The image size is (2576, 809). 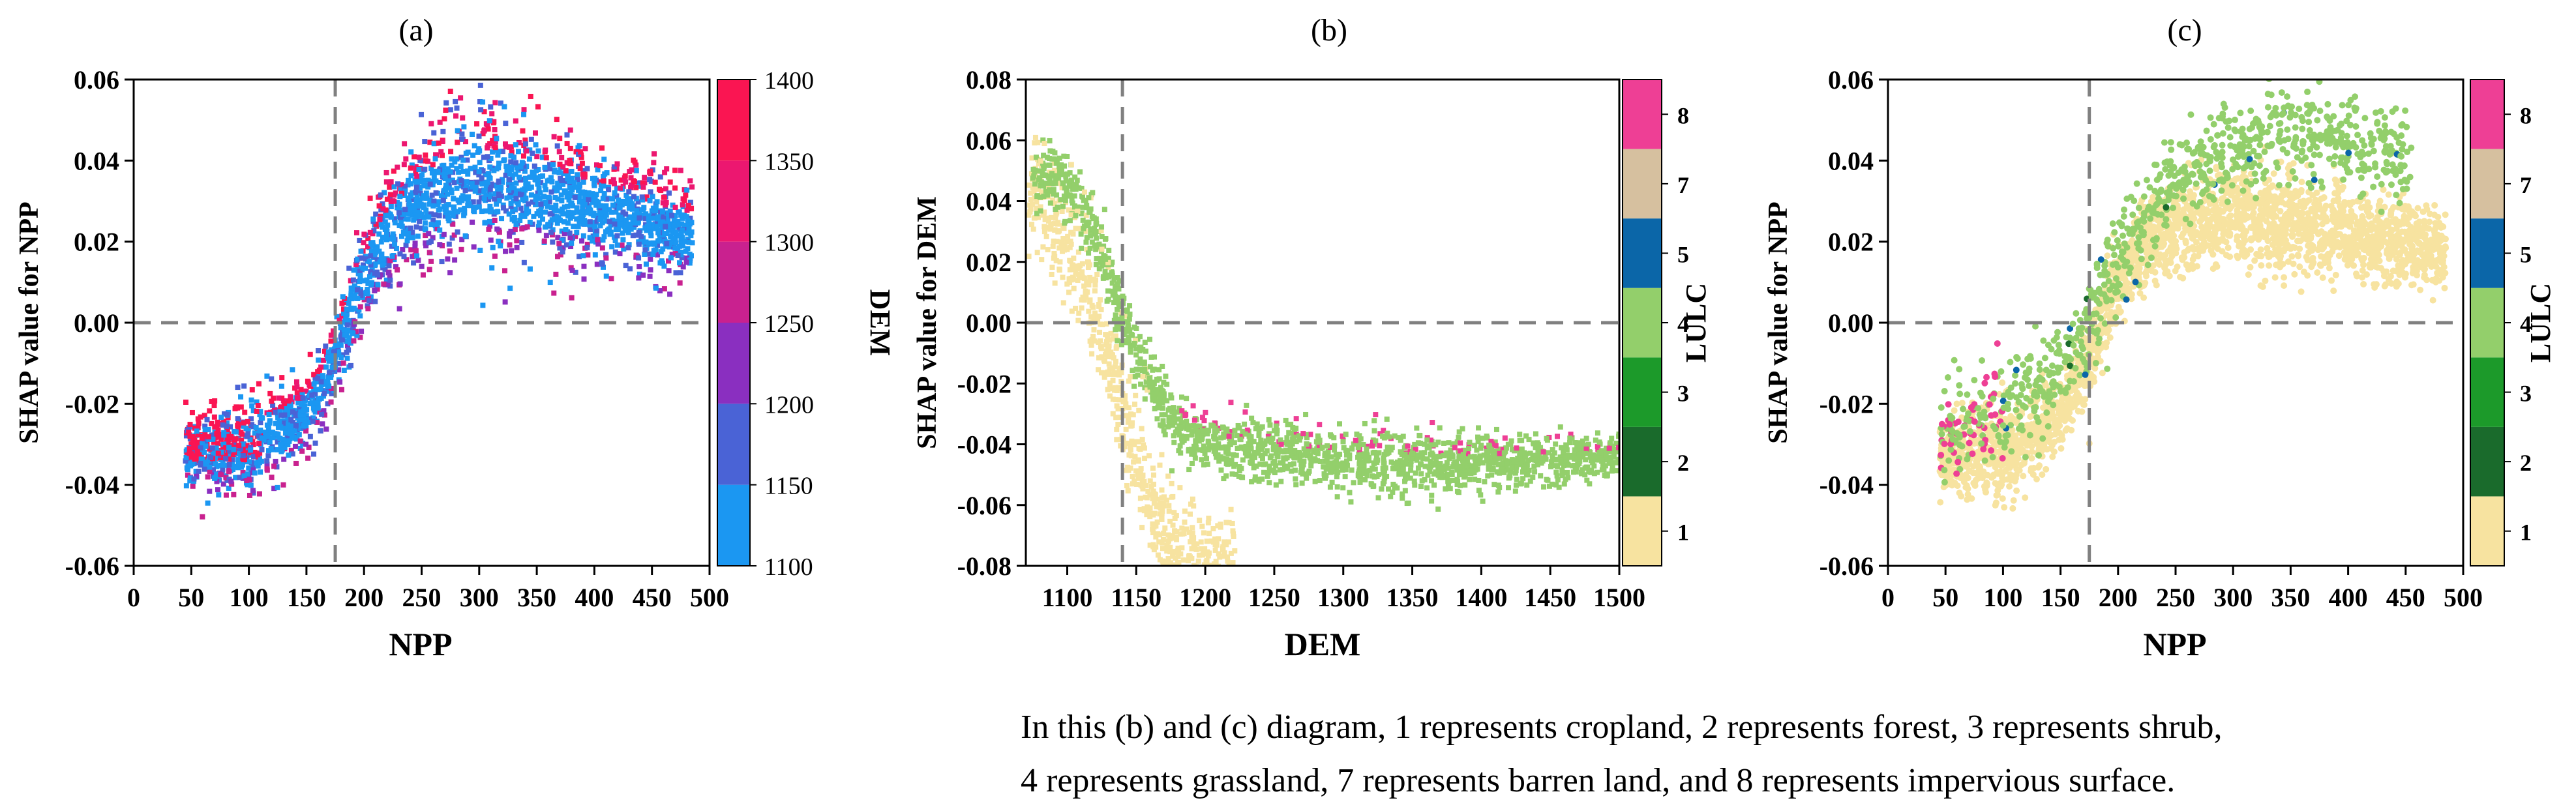 I want to click on x-tick-label: 0, so click(x=133, y=598).